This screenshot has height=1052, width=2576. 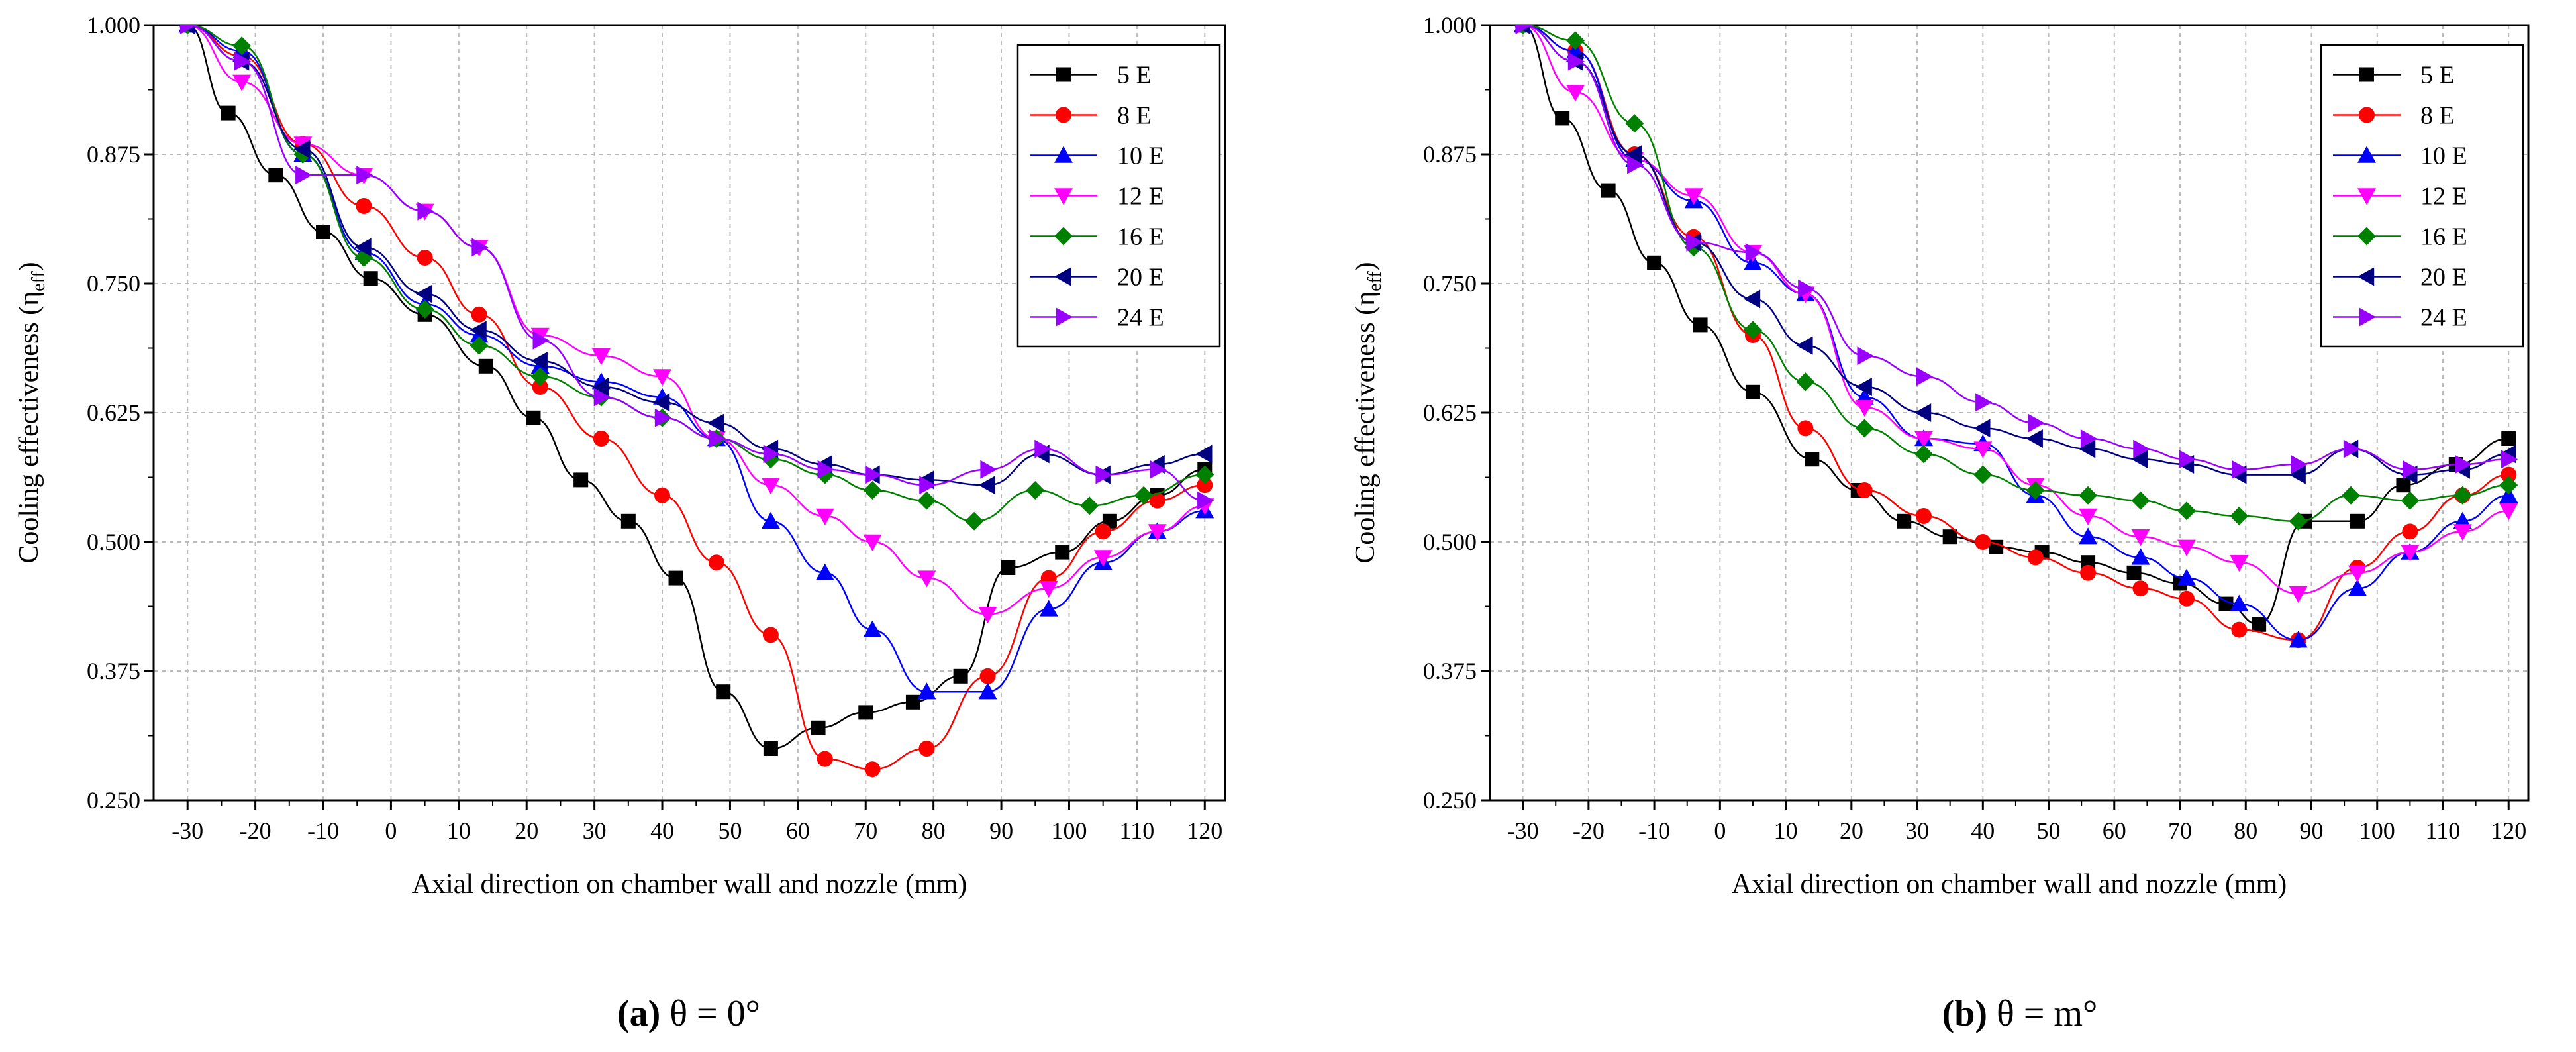 I want to click on x-tick-label: 90, so click(x=1001, y=830).